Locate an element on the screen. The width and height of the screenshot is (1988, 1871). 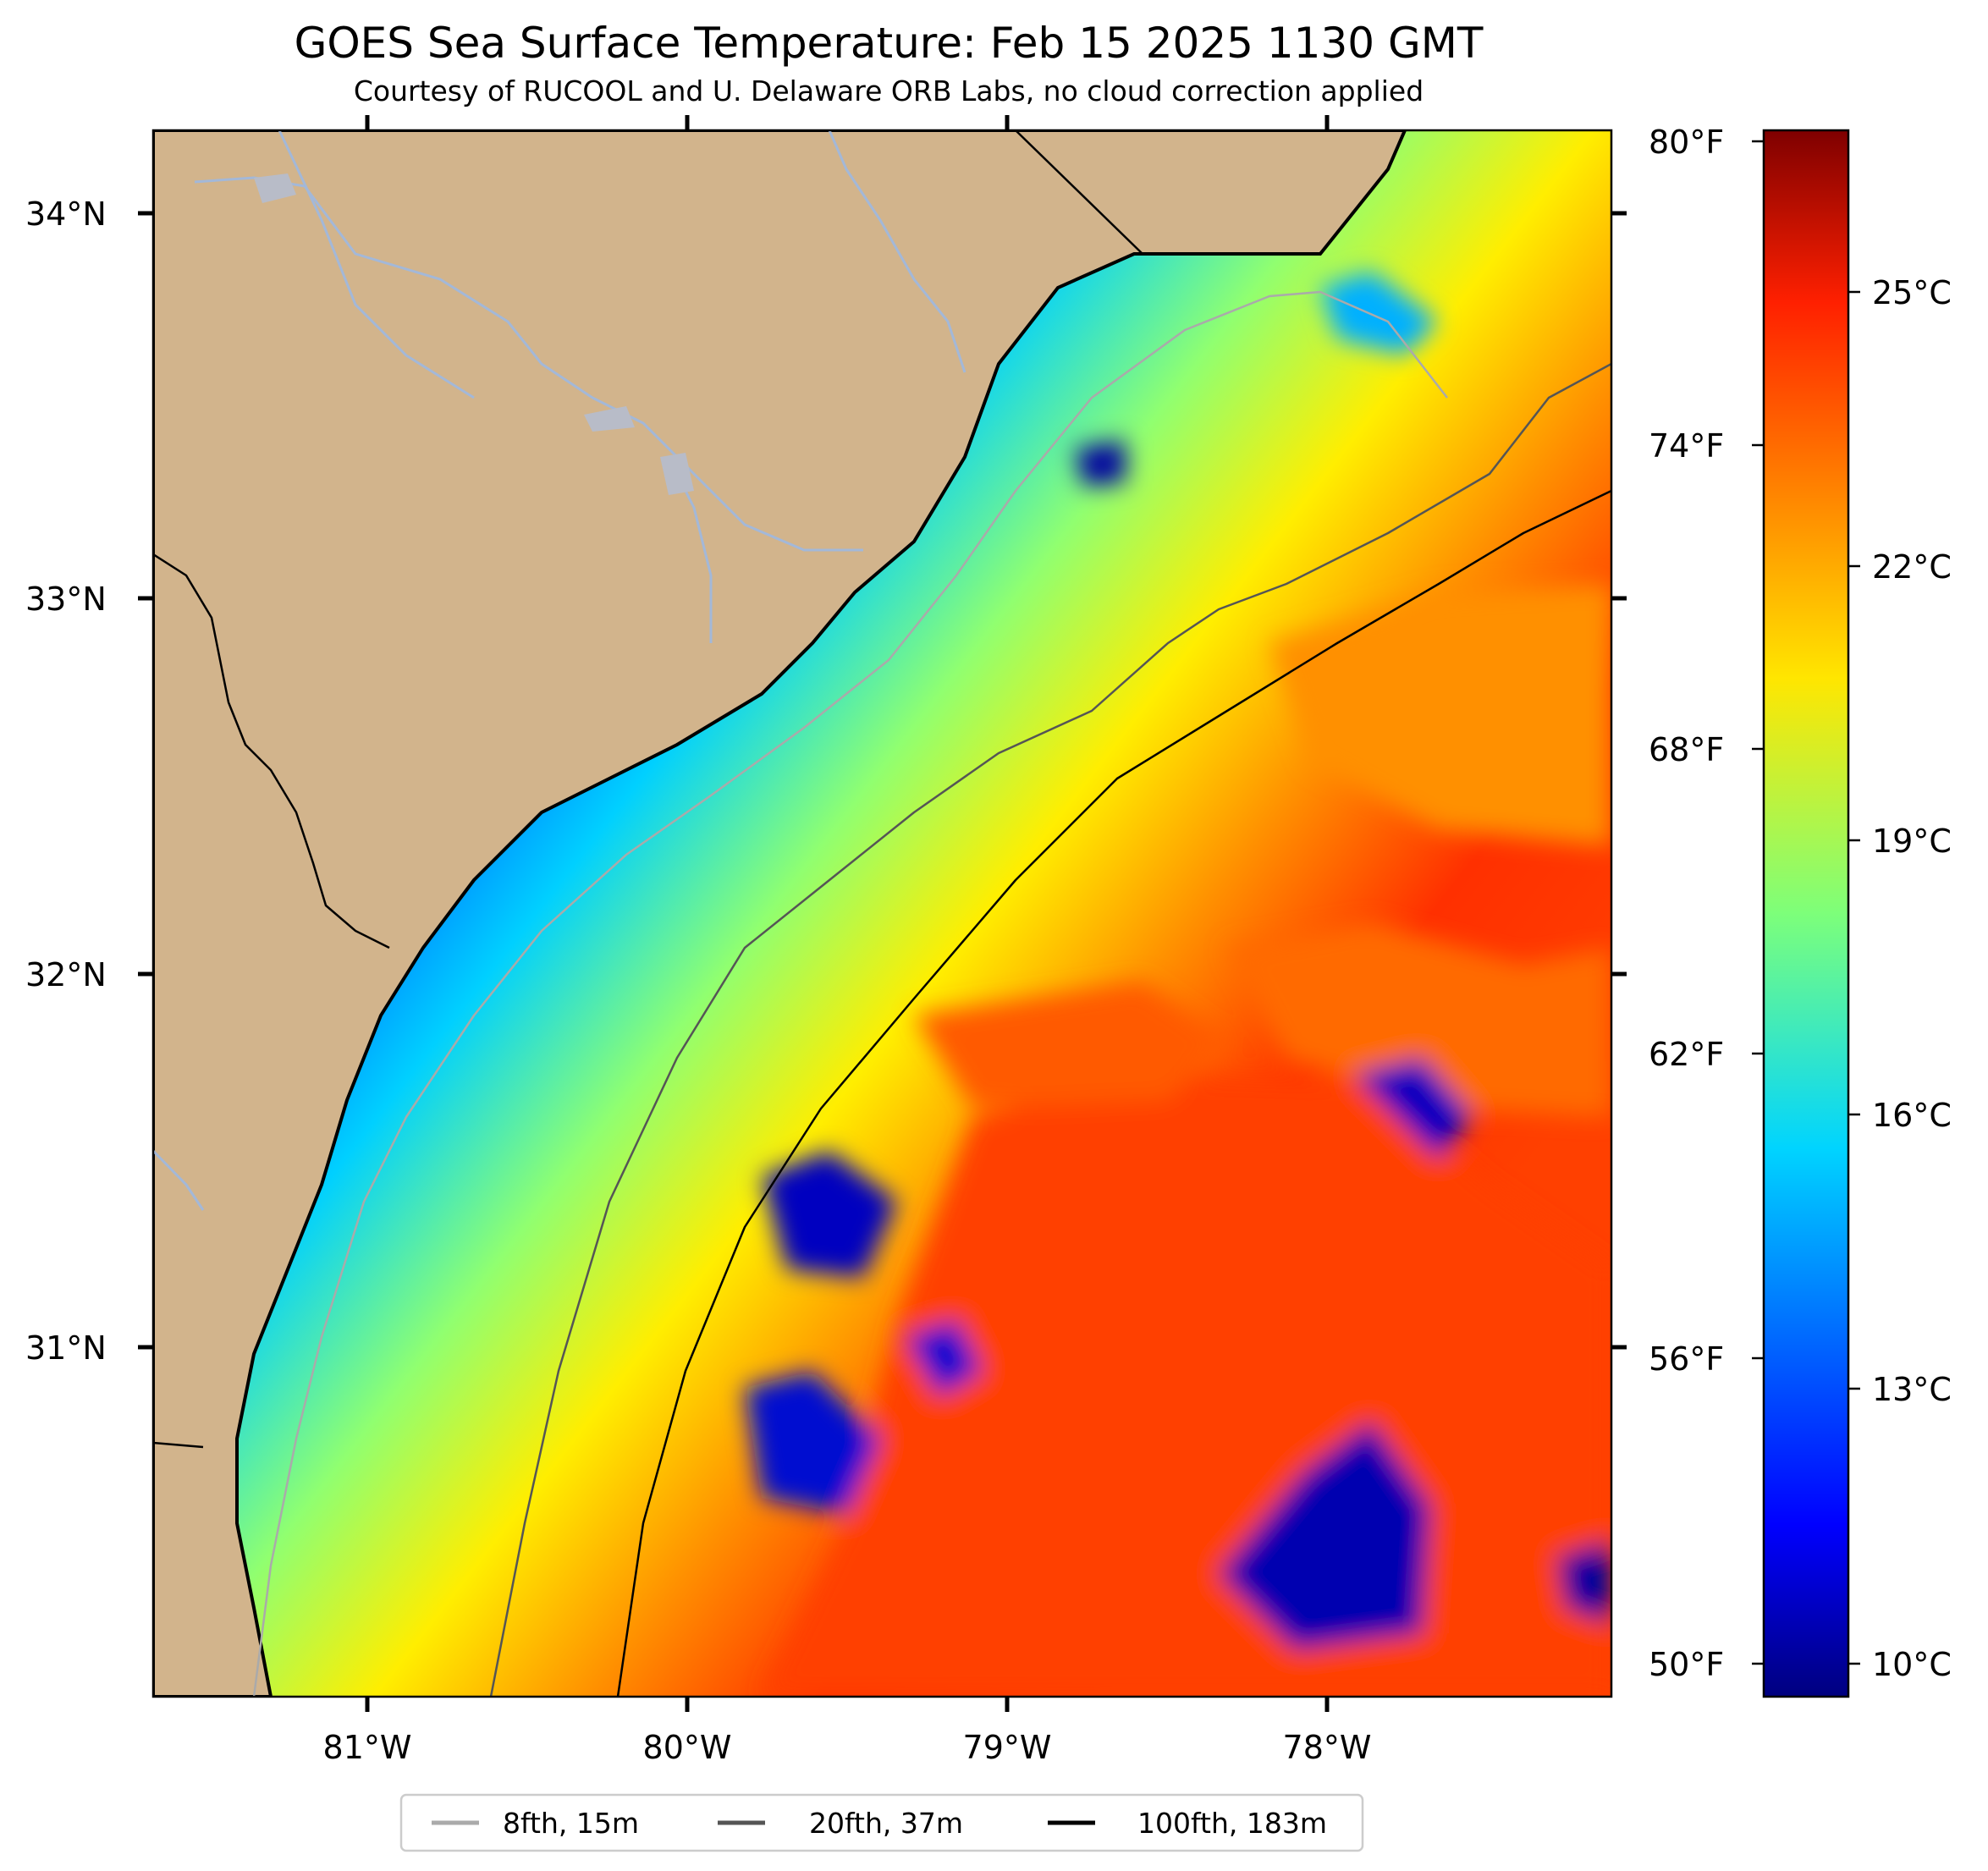
lon-label-81: 81°W is located at coordinates (367, 1748).